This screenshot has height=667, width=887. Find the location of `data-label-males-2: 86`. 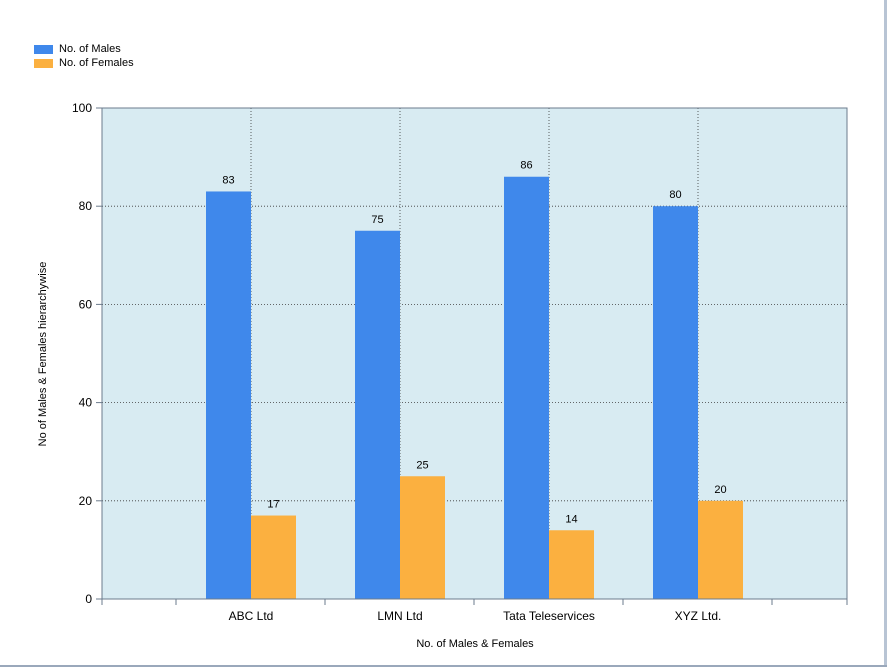

data-label-males-2: 86 is located at coordinates (526, 166).